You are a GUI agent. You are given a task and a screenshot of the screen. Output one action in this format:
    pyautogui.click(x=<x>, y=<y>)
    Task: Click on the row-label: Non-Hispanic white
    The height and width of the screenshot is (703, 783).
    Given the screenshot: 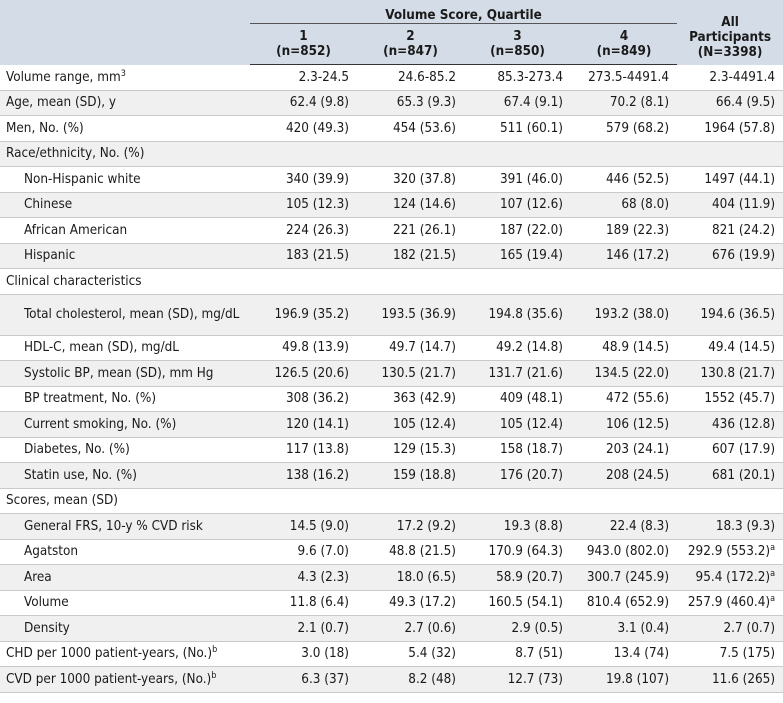 What is the action you would take?
    pyautogui.click(x=125, y=179)
    